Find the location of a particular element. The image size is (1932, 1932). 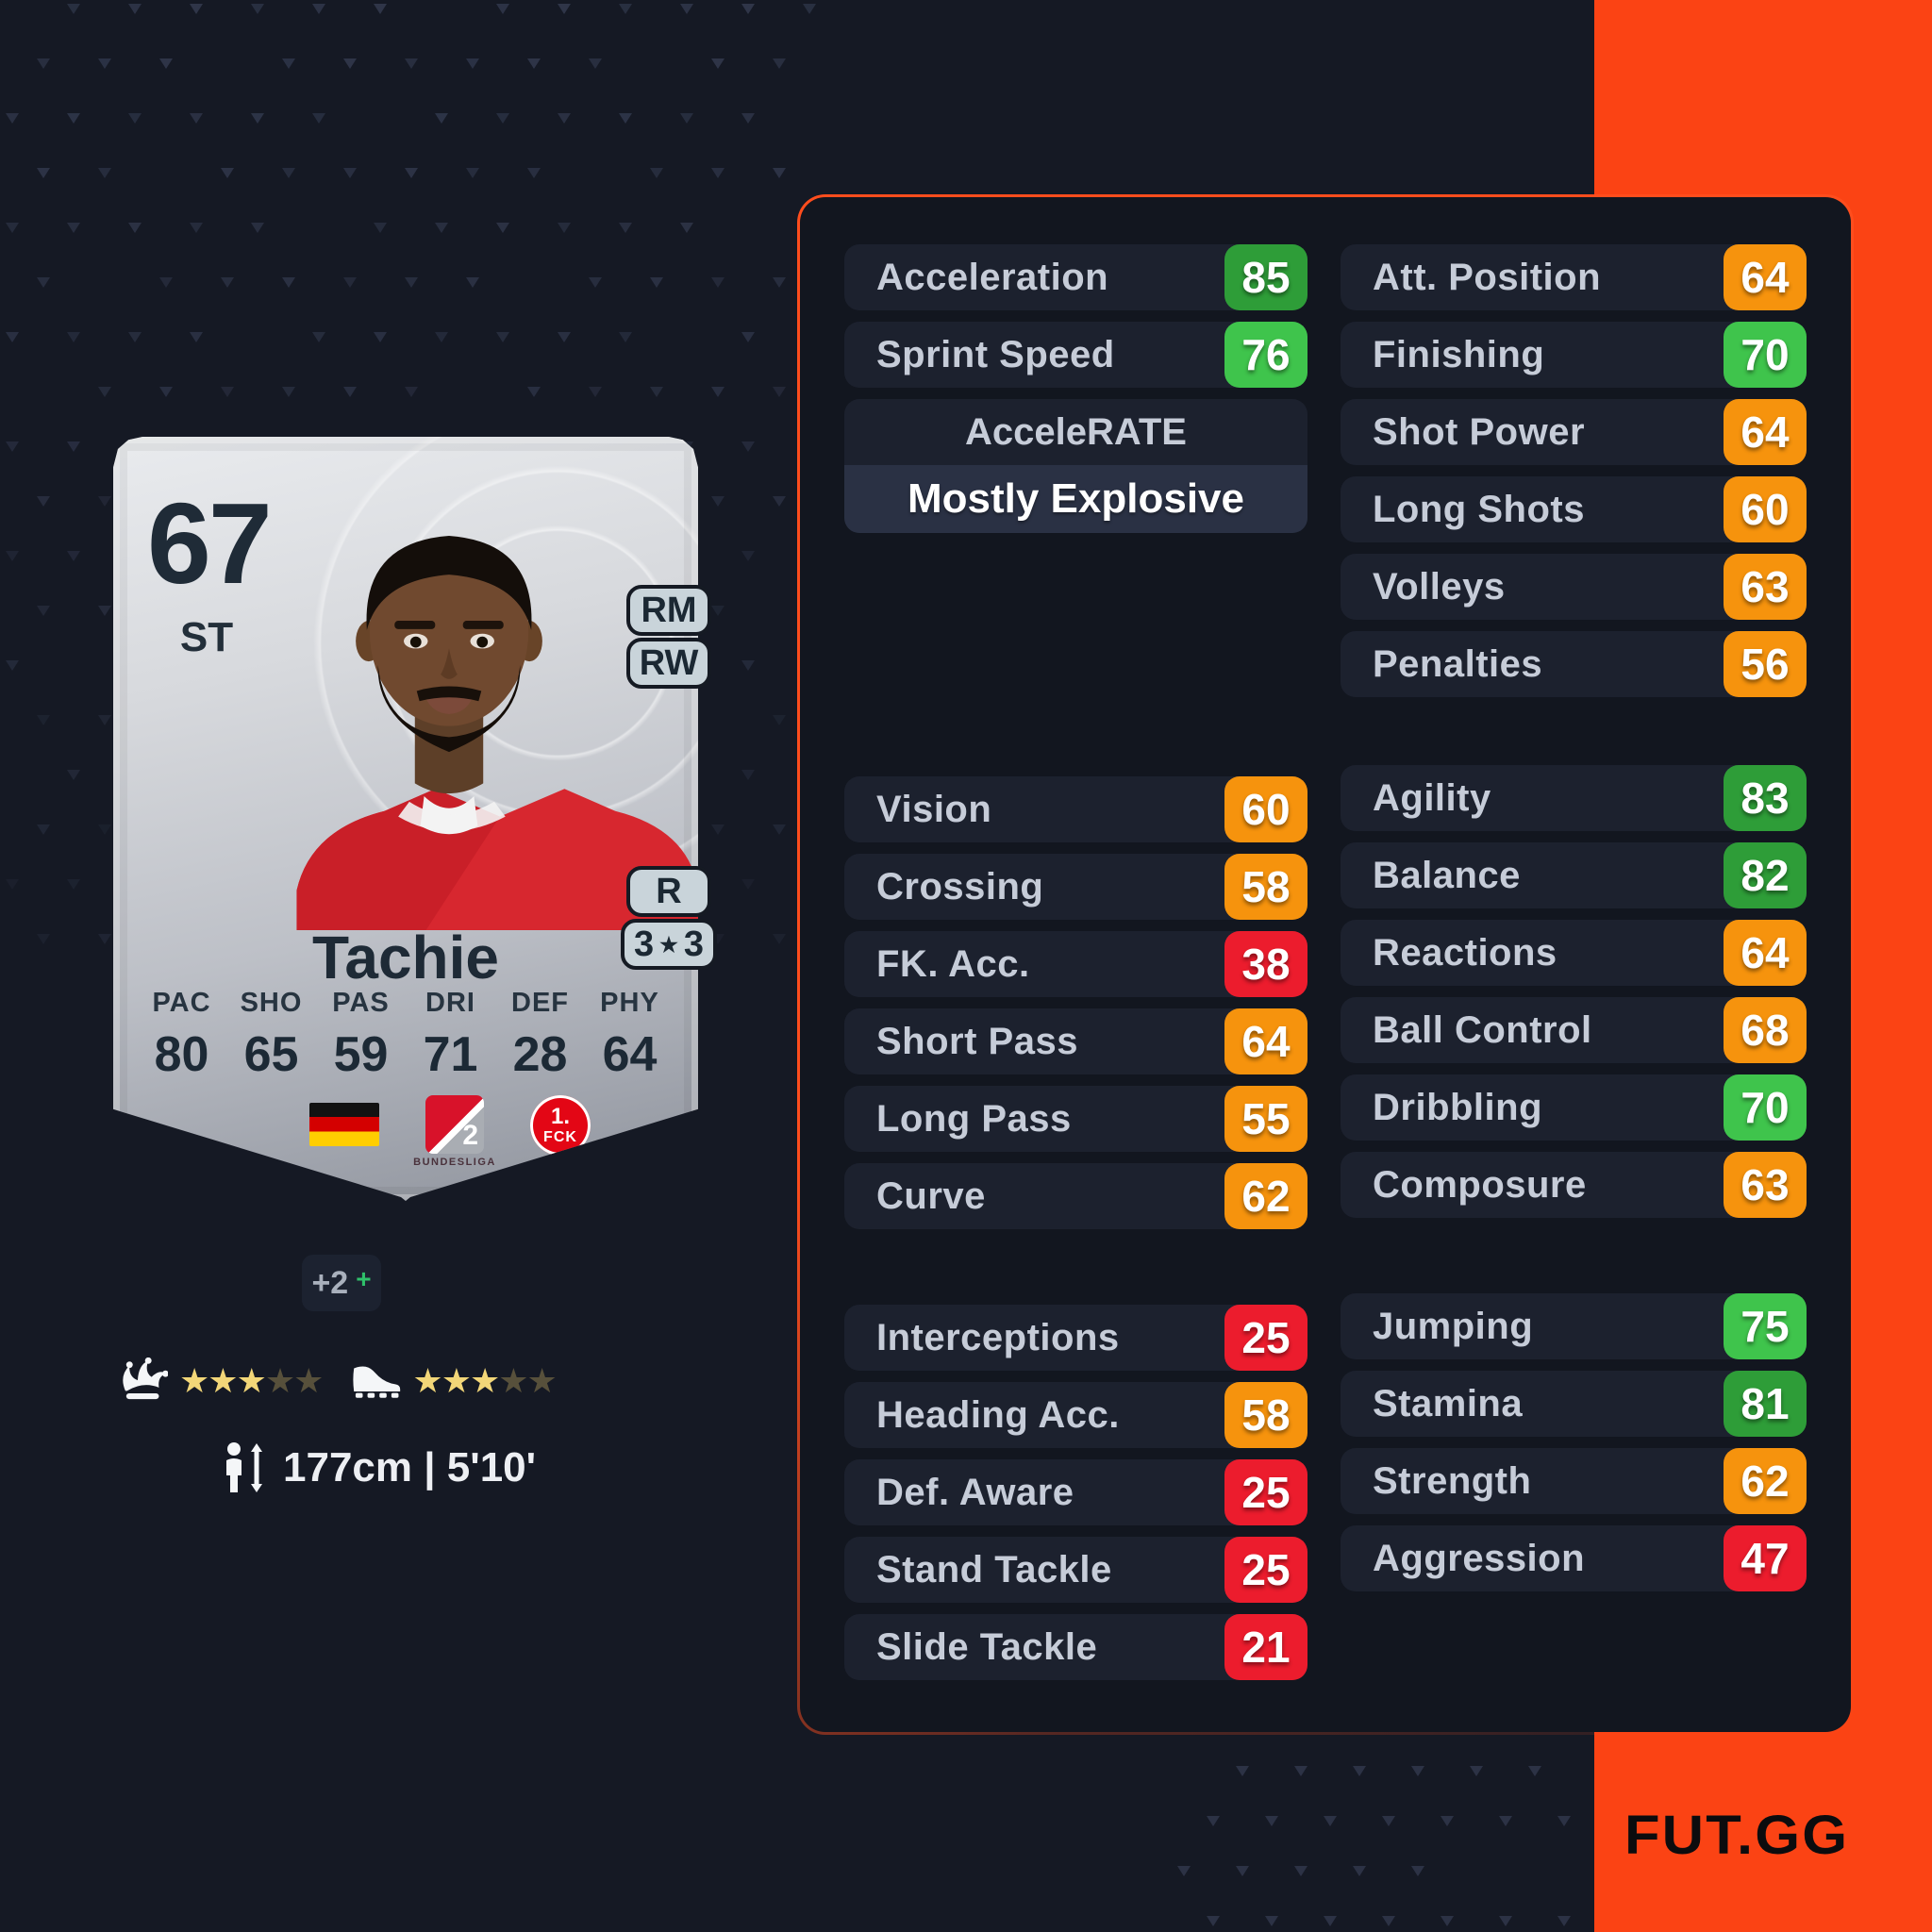

stat-value-chip: 62 is located at coordinates (1265, 1196).